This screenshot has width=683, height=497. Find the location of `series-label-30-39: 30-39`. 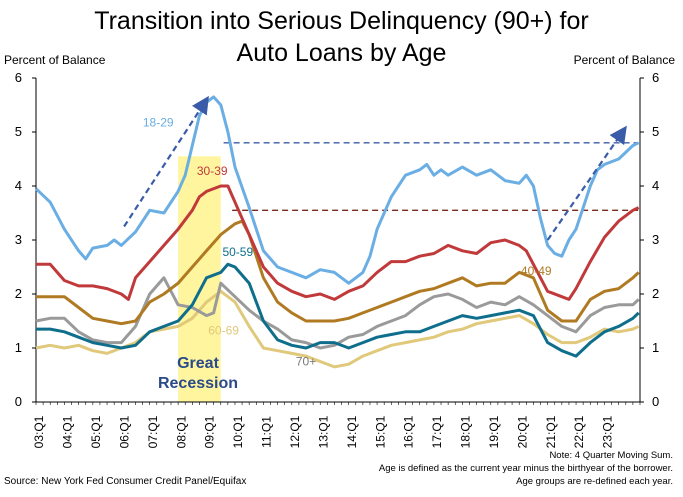

series-label-30-39: 30-39 is located at coordinates (212, 171).